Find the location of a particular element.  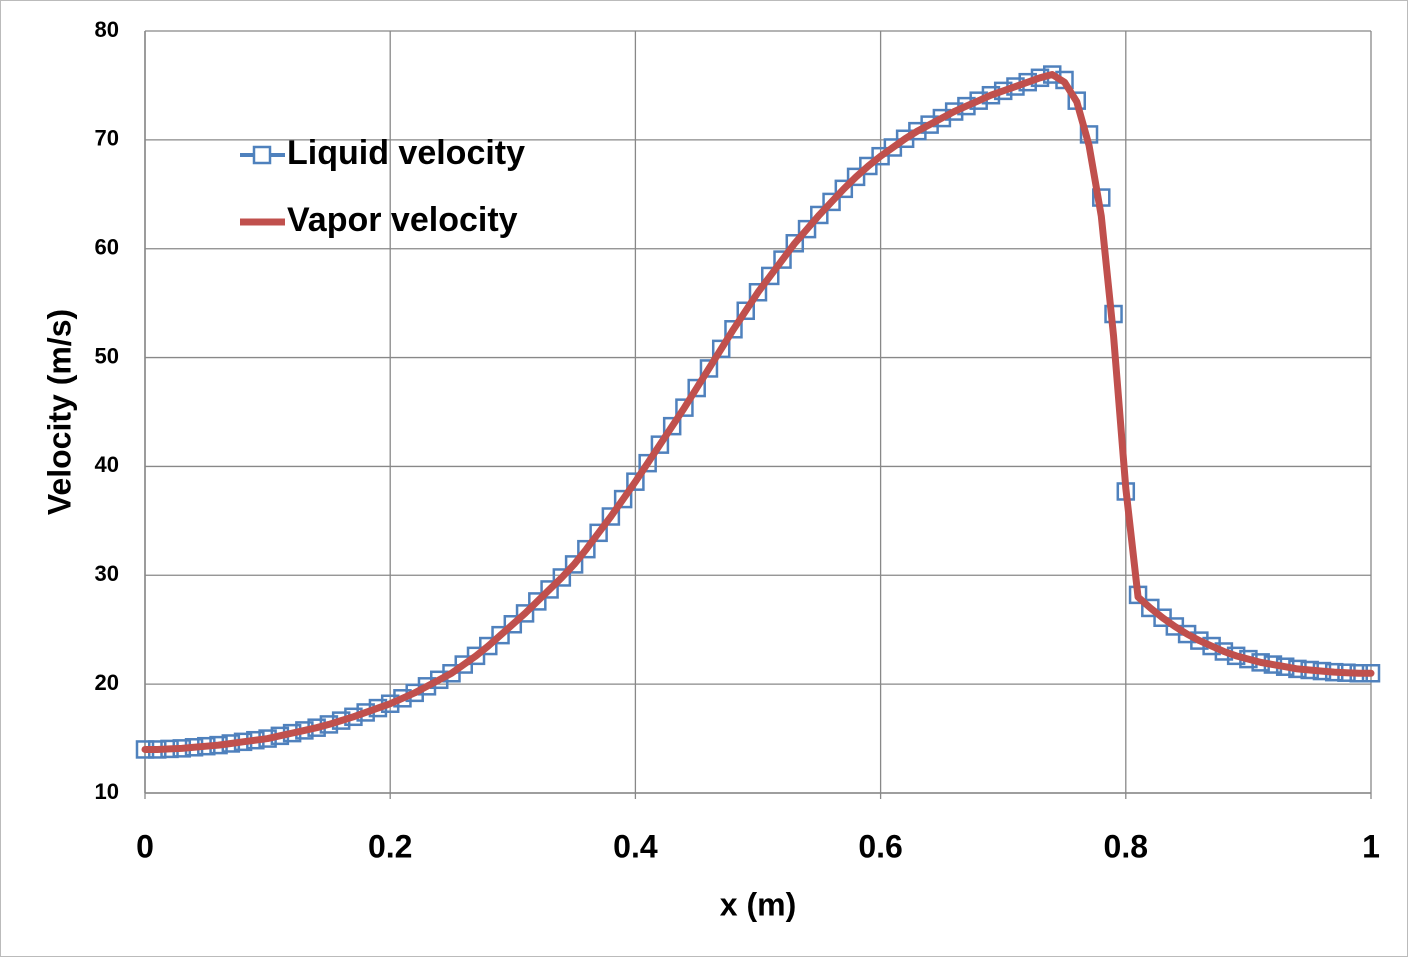

y-tick-label: 80 is located at coordinates (107, 29).